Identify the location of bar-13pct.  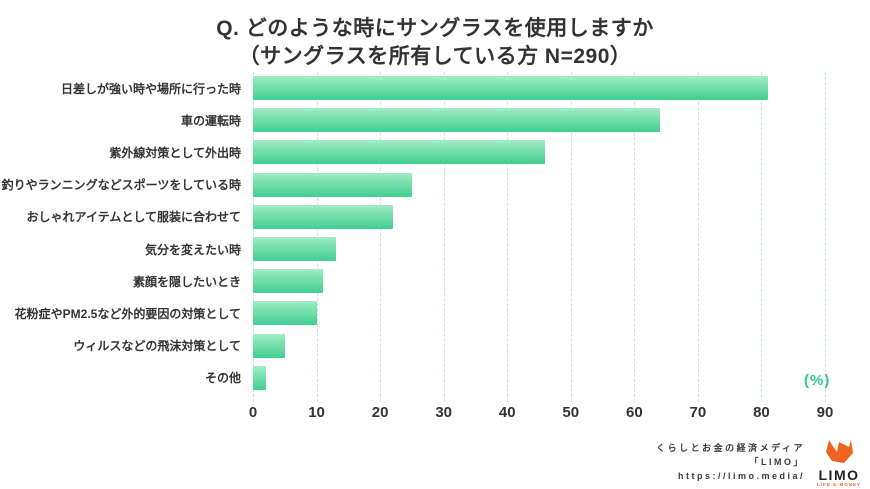
(294, 249).